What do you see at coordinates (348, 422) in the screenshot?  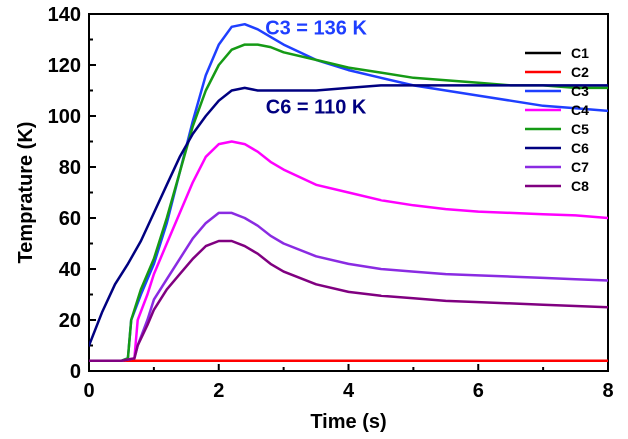 I see `x-axis-title: Time (s)` at bounding box center [348, 422].